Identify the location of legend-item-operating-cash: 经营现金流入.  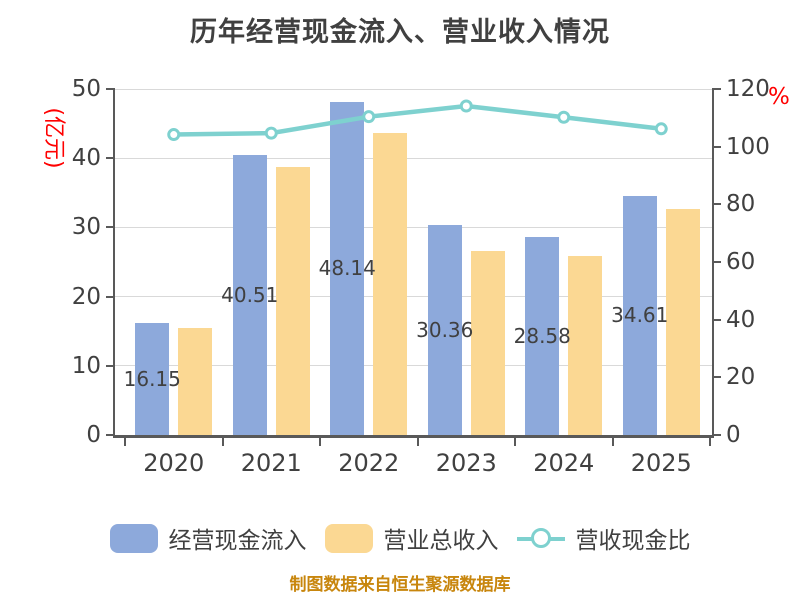
(208, 538).